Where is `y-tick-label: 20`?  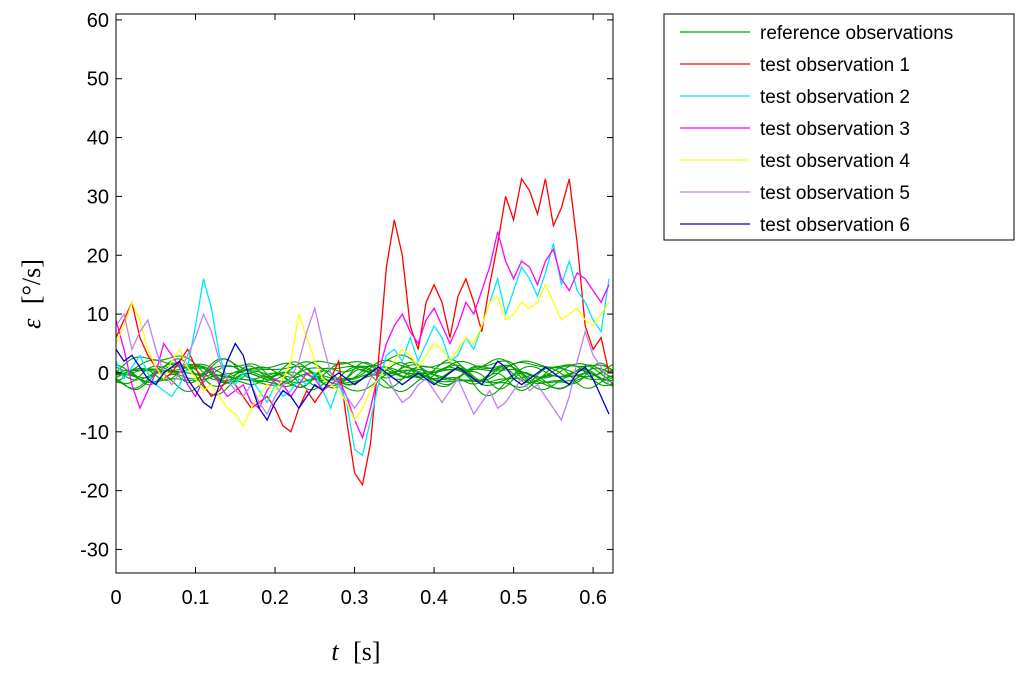
y-tick-label: 20 is located at coordinates (98, 256).